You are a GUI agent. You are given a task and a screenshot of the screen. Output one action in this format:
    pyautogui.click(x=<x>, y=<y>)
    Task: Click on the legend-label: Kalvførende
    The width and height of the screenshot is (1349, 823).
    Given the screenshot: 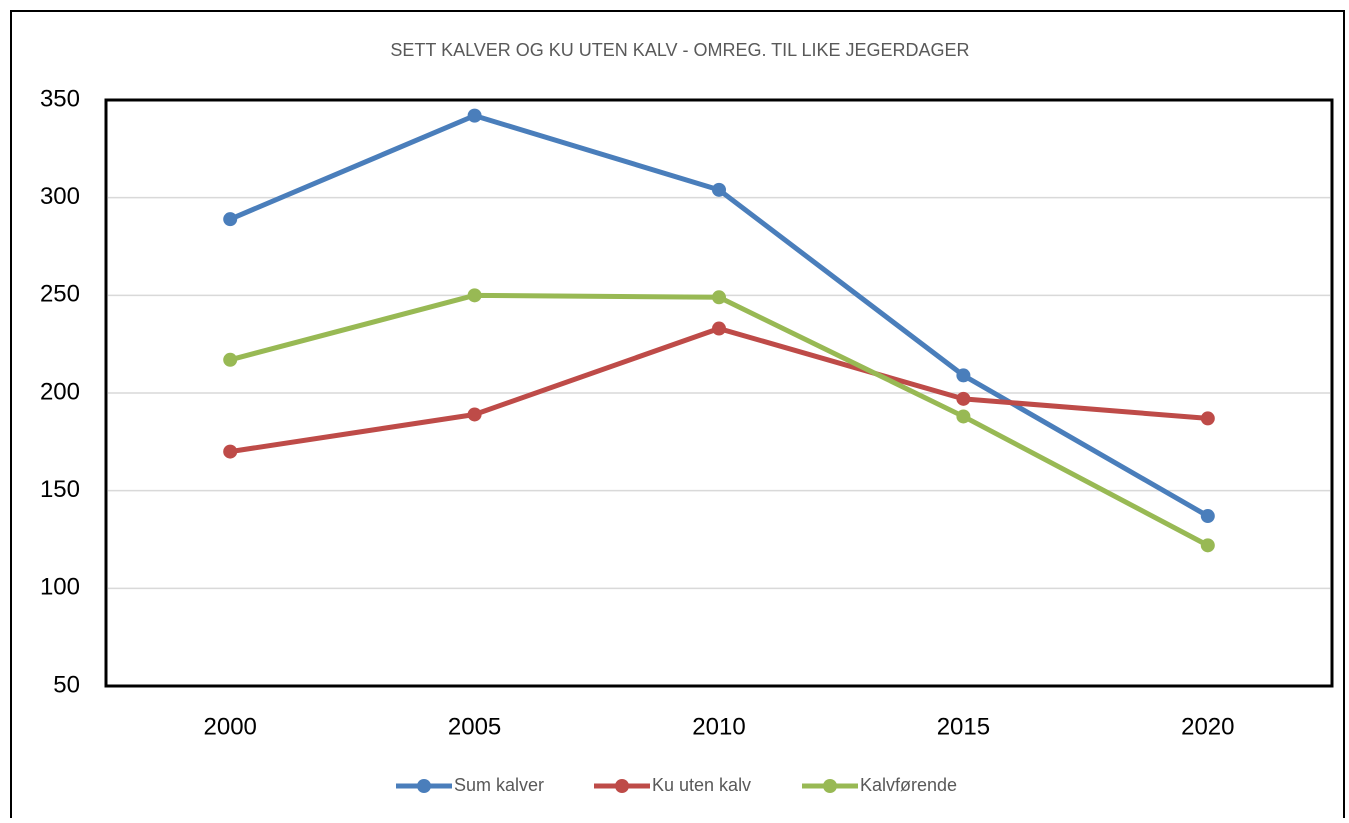 What is the action you would take?
    pyautogui.click(x=908, y=785)
    